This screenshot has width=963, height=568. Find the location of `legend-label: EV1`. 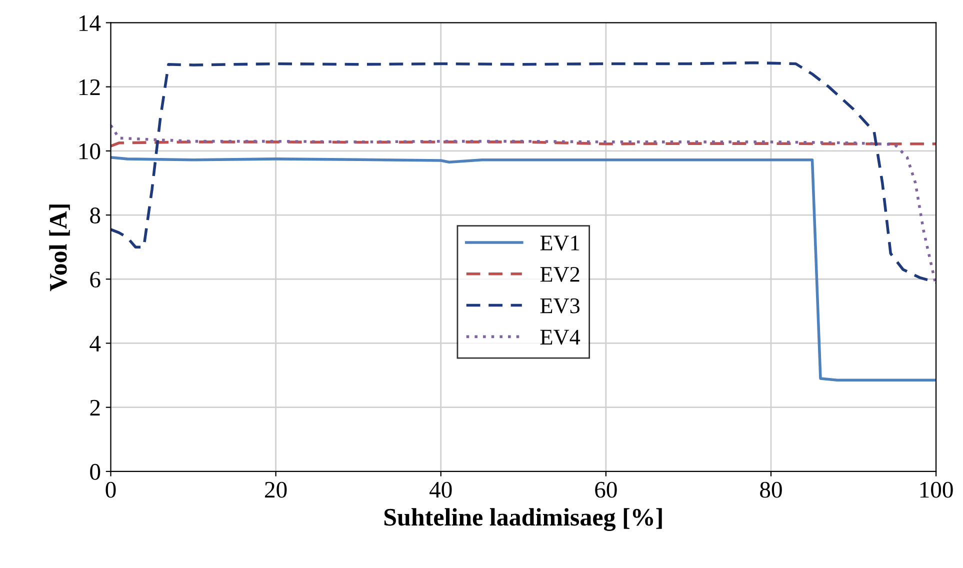

legend-label: EV1 is located at coordinates (560, 243).